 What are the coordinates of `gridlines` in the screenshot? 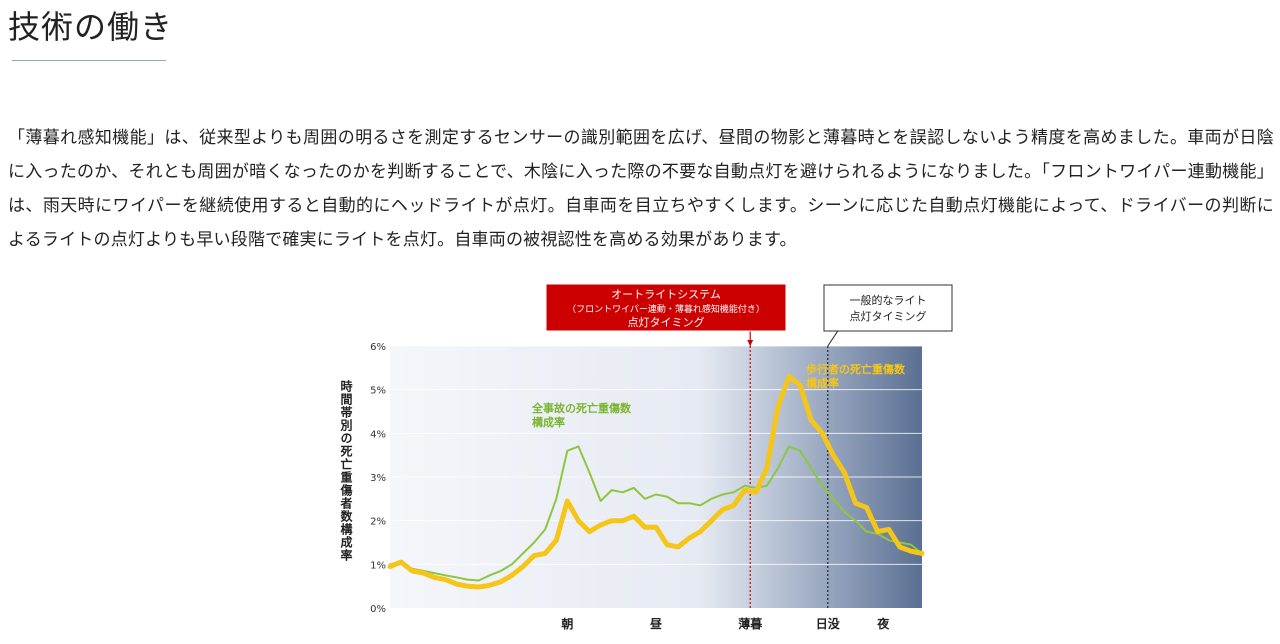 It's located at (656, 455).